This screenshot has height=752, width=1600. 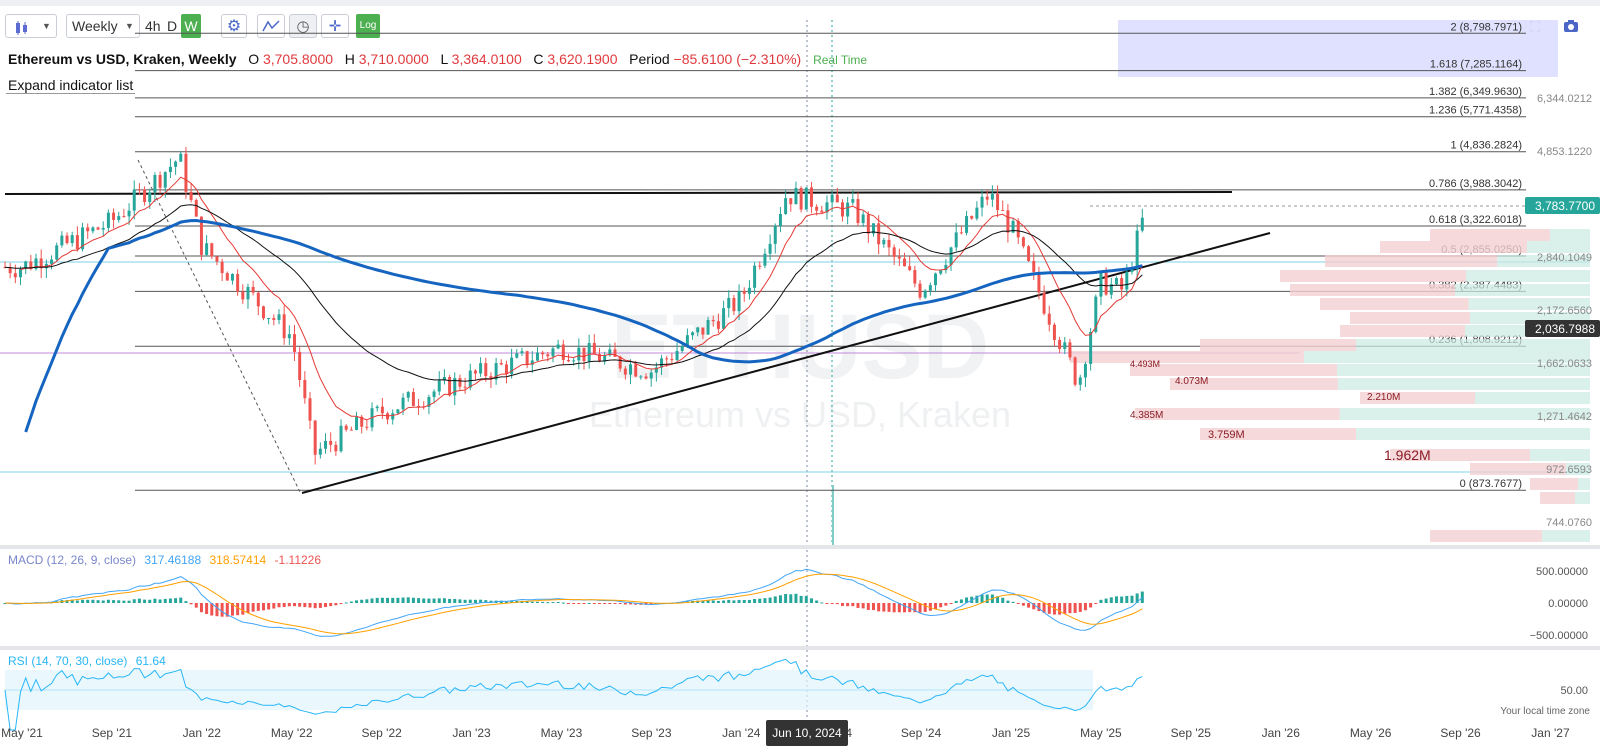 I want to click on history-button: ◷, so click(x=303, y=26).